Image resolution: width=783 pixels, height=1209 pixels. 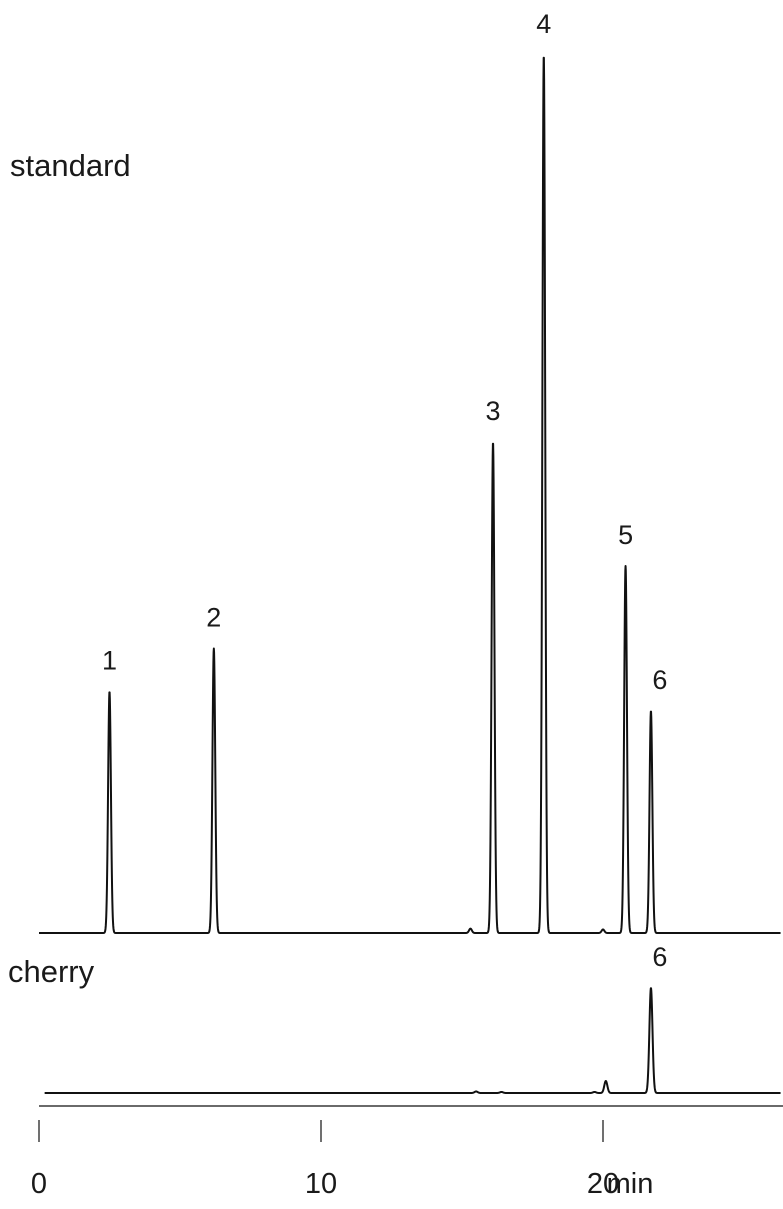 I want to click on panel-title-cherry: cherry, so click(x=51, y=971).